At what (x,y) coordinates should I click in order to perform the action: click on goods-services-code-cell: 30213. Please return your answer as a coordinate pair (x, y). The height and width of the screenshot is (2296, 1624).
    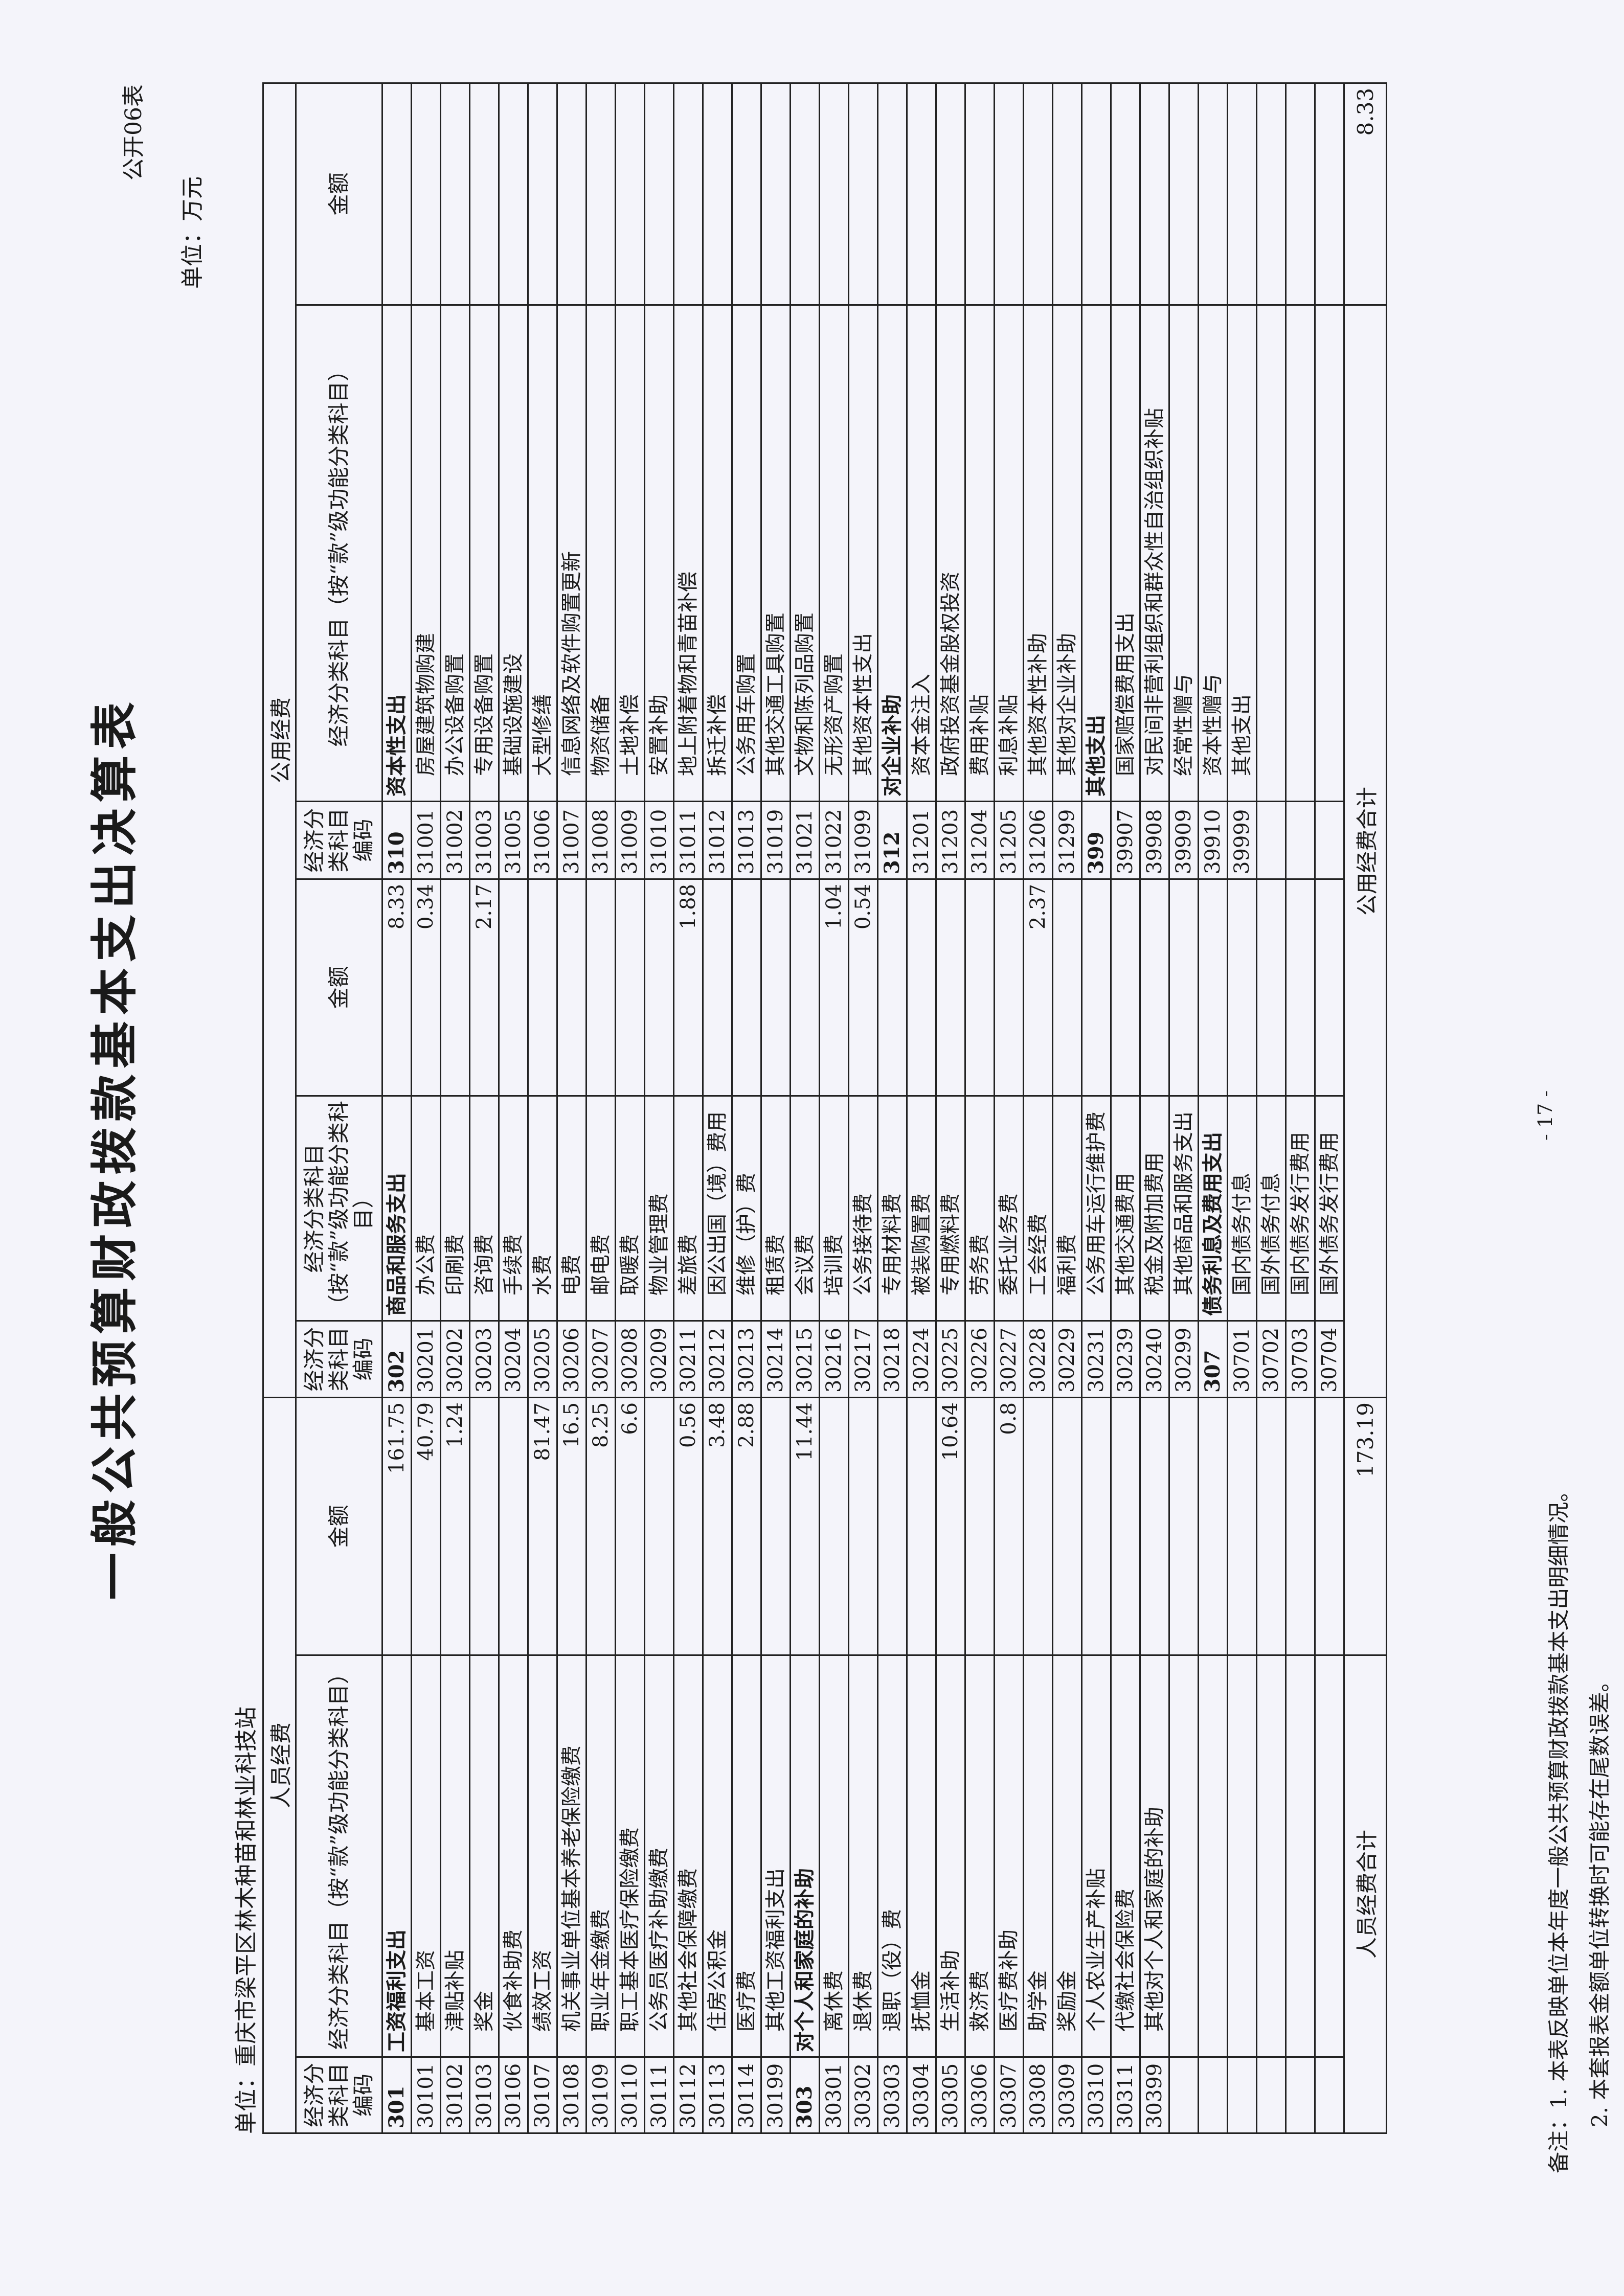
    Looking at the image, I should click on (746, 1359).